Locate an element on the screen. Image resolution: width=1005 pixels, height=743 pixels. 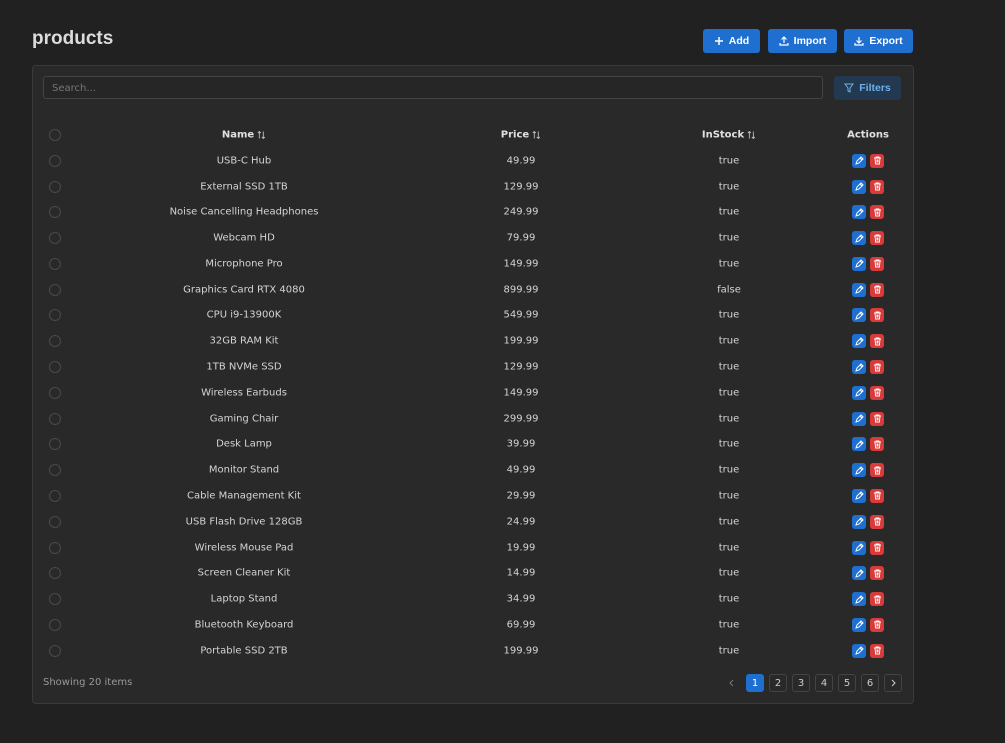
prev-page is located at coordinates (732, 683).